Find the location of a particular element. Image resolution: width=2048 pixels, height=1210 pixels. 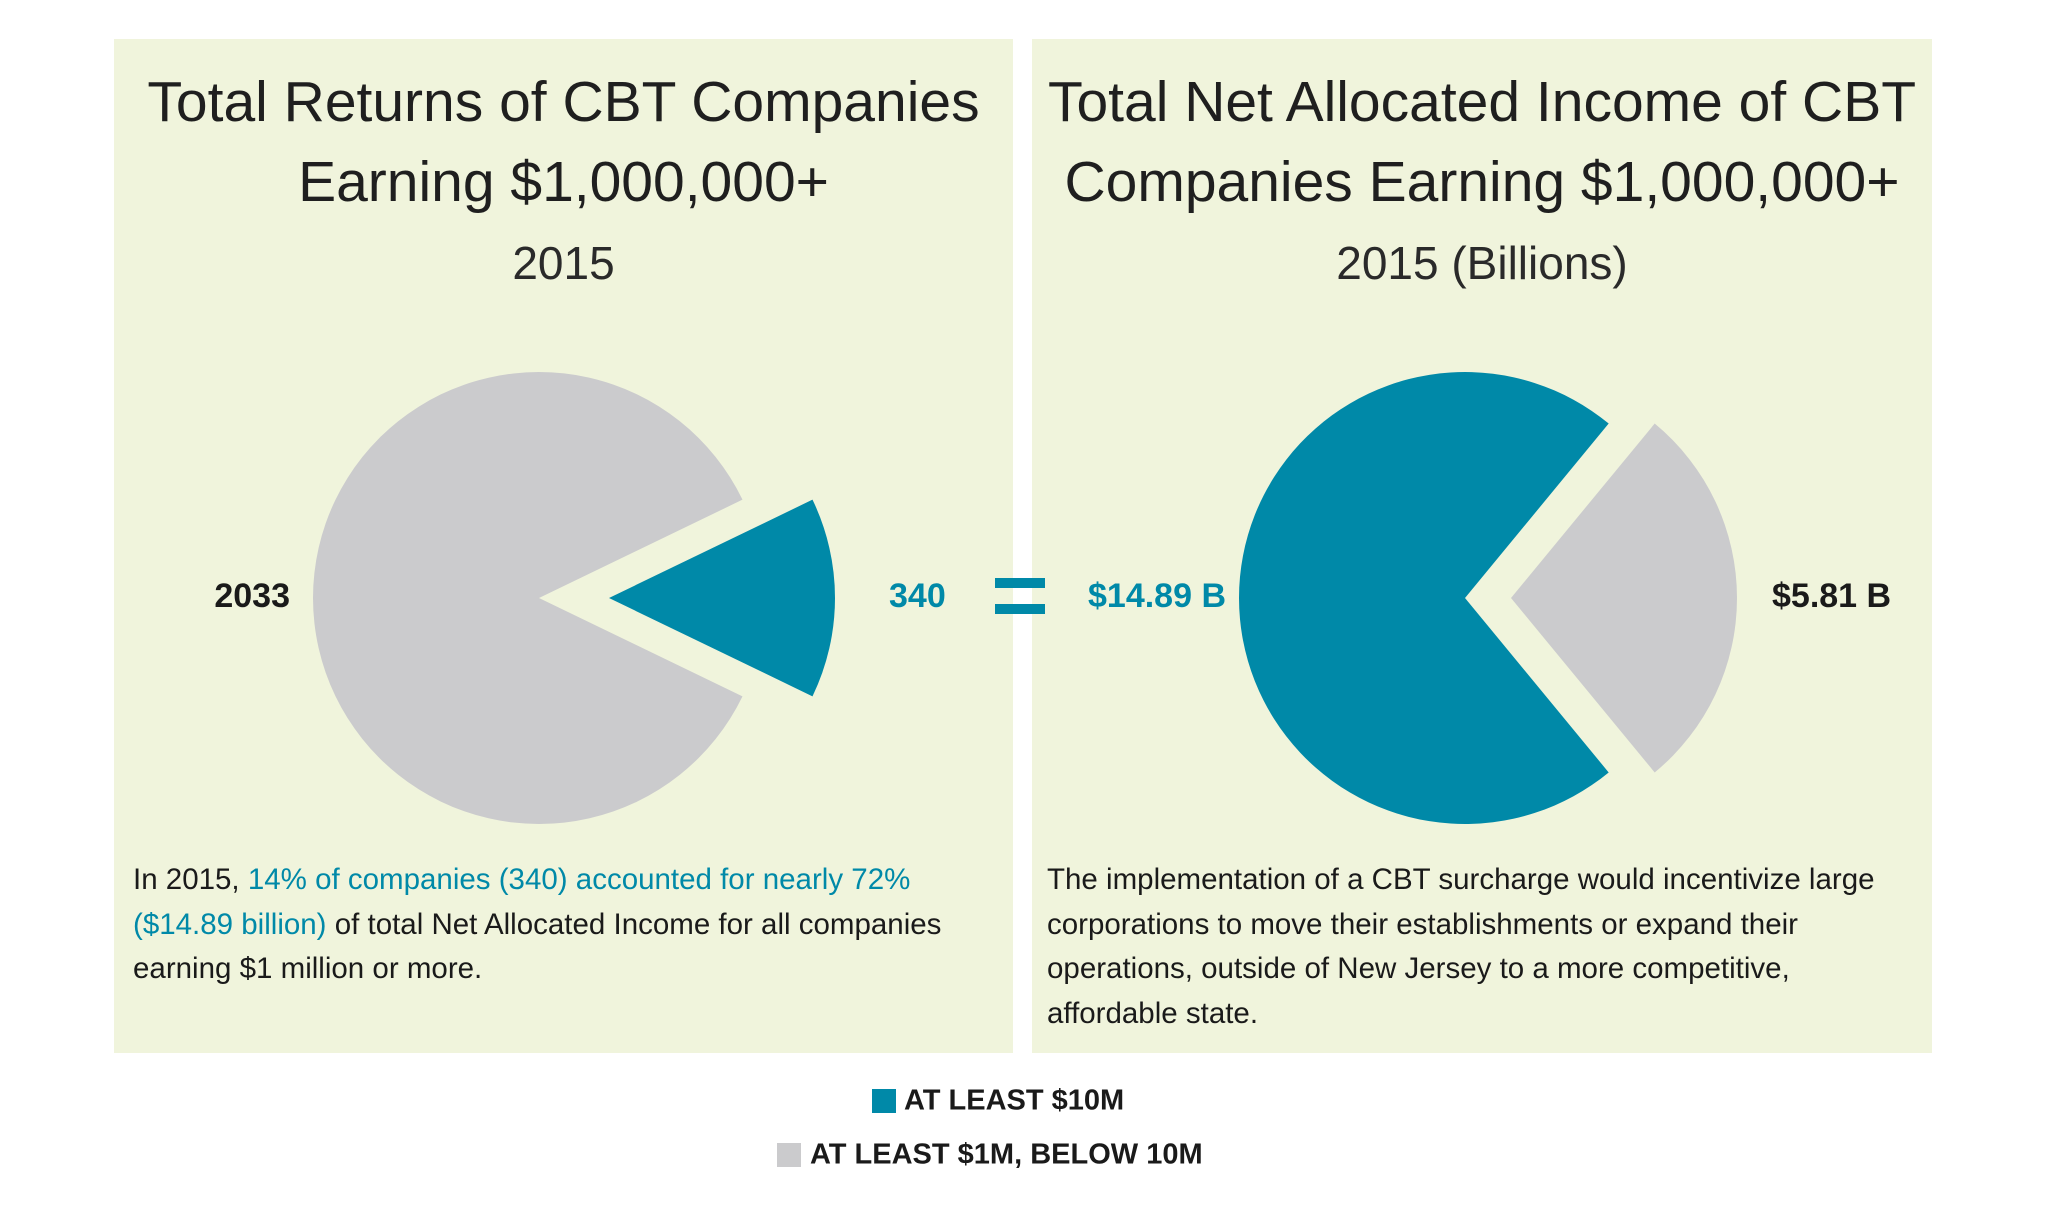

chart-subtitle: 2015 is located at coordinates (563, 263).